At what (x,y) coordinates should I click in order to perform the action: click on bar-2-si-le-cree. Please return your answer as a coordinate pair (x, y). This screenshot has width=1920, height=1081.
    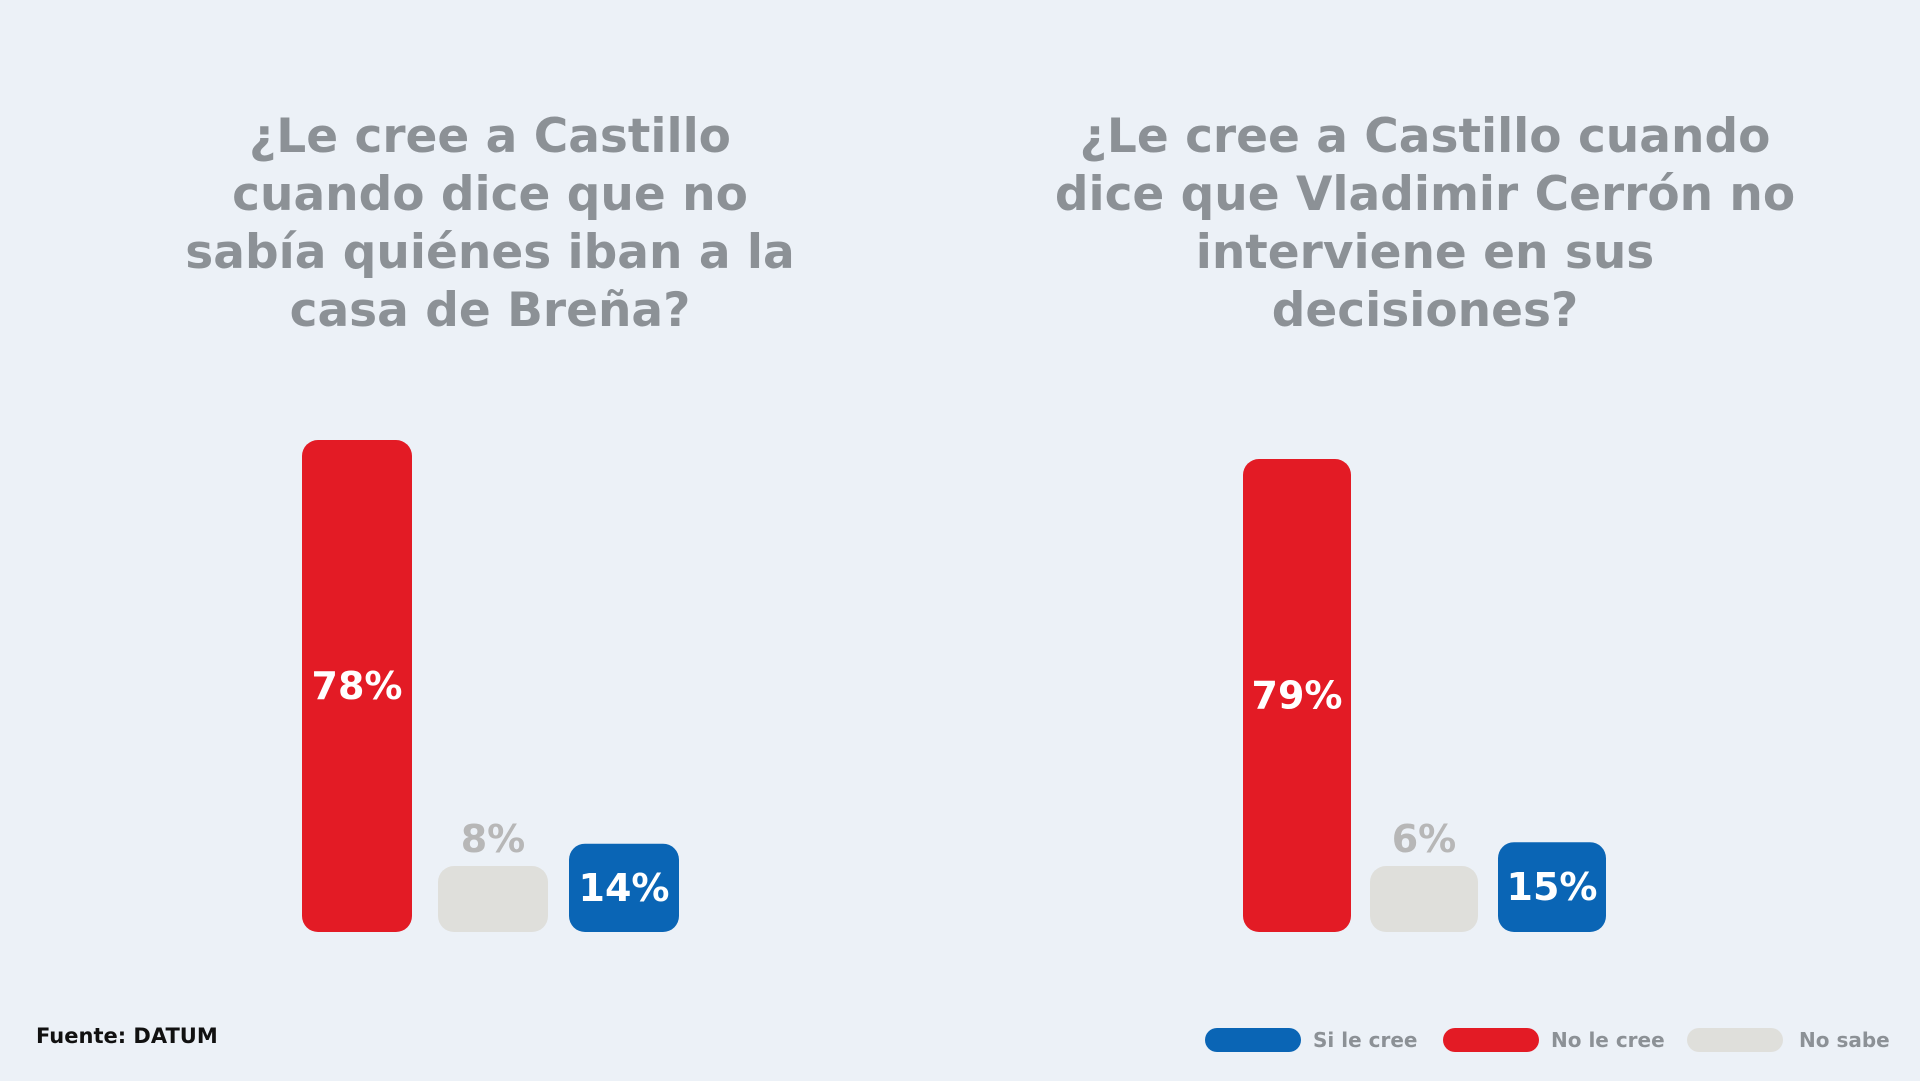
    Looking at the image, I should click on (1552, 887).